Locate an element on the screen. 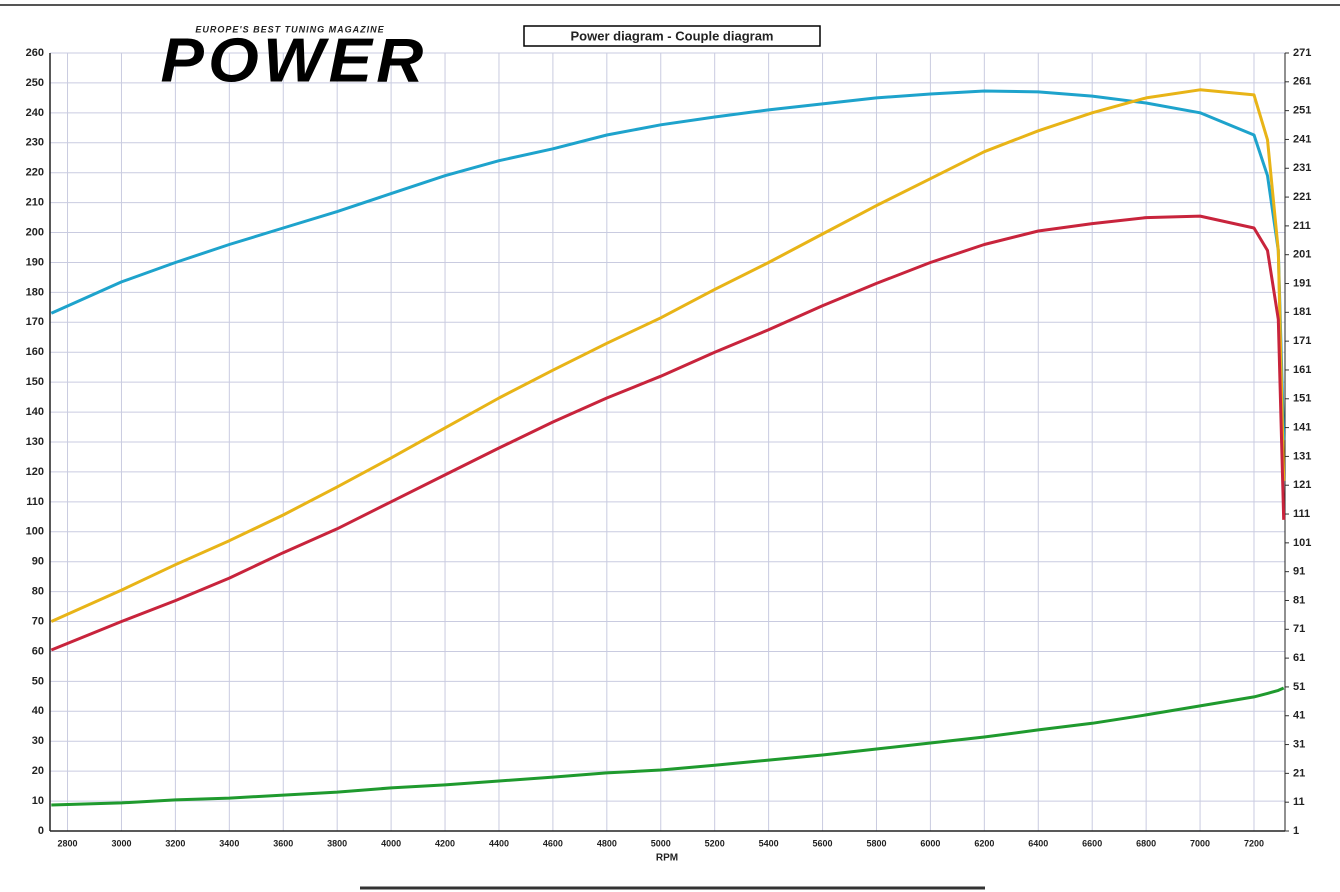 The width and height of the screenshot is (1340, 892). y-tick-label: 240 is located at coordinates (35, 113).